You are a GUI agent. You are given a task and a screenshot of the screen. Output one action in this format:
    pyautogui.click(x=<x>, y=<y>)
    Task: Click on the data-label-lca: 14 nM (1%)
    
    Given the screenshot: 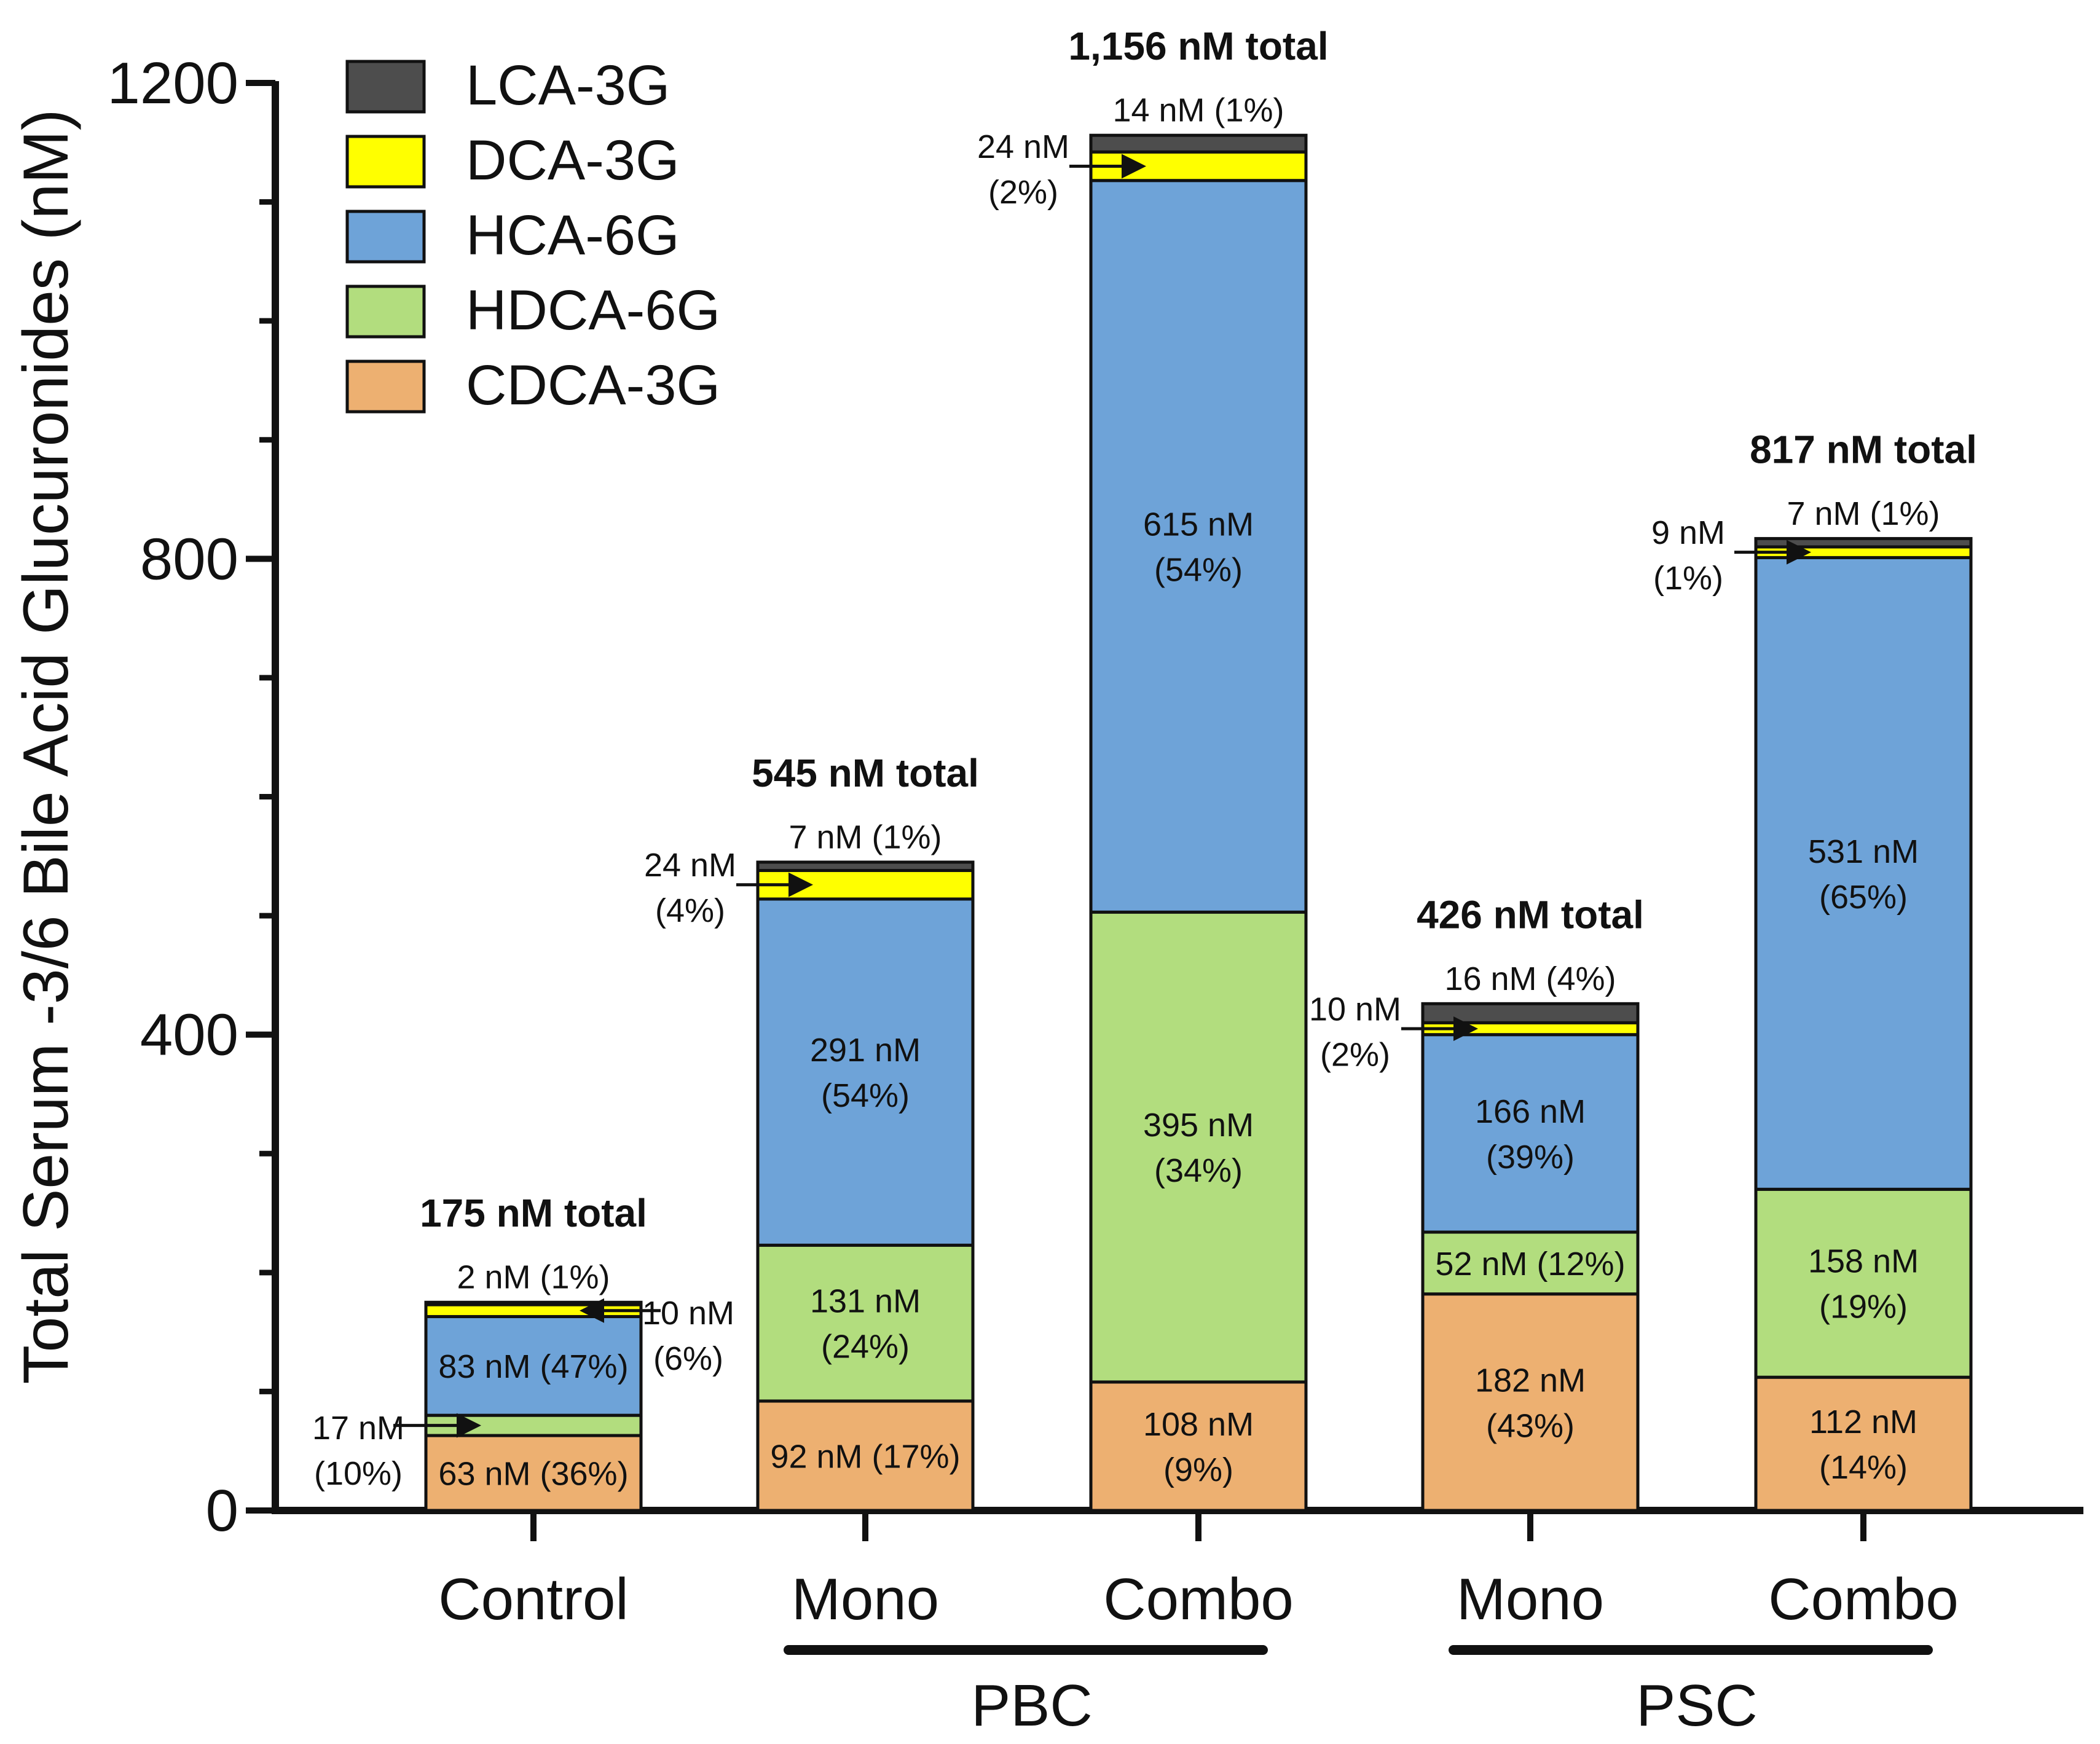 What is the action you would take?
    pyautogui.click(x=1198, y=110)
    